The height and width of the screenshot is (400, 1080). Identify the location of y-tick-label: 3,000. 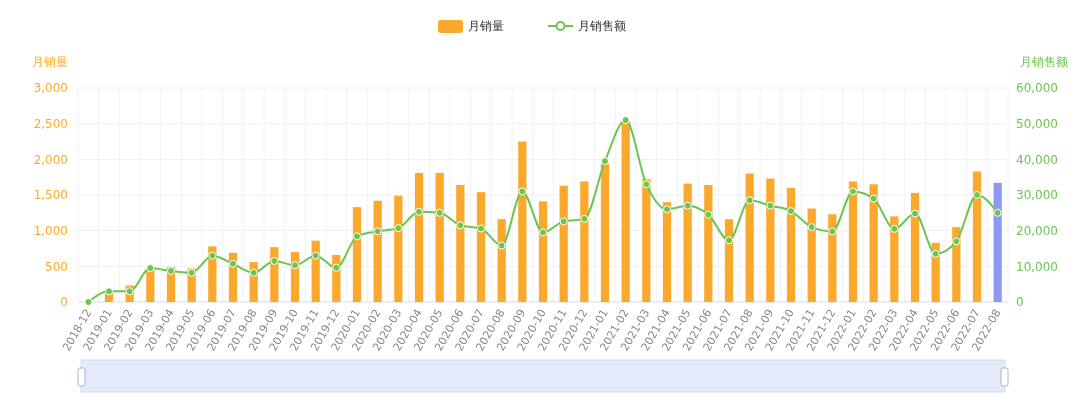
(50, 88).